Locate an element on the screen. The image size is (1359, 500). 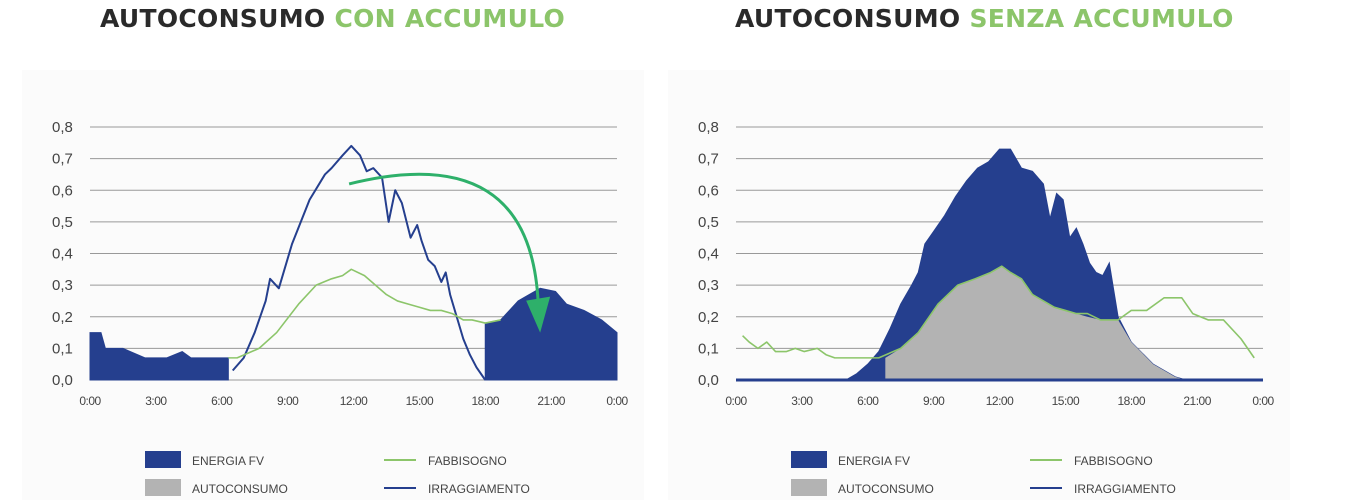
senza-accumulo-y-tick-label: 0,2 is located at coordinates (708, 317).